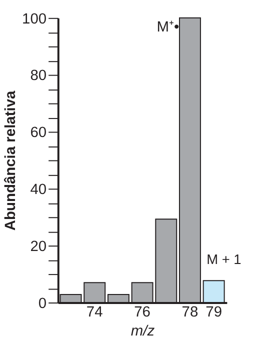 This screenshot has height=360, width=263. What do you see at coordinates (38, 190) in the screenshot?
I see `y-tick-label: 40` at bounding box center [38, 190].